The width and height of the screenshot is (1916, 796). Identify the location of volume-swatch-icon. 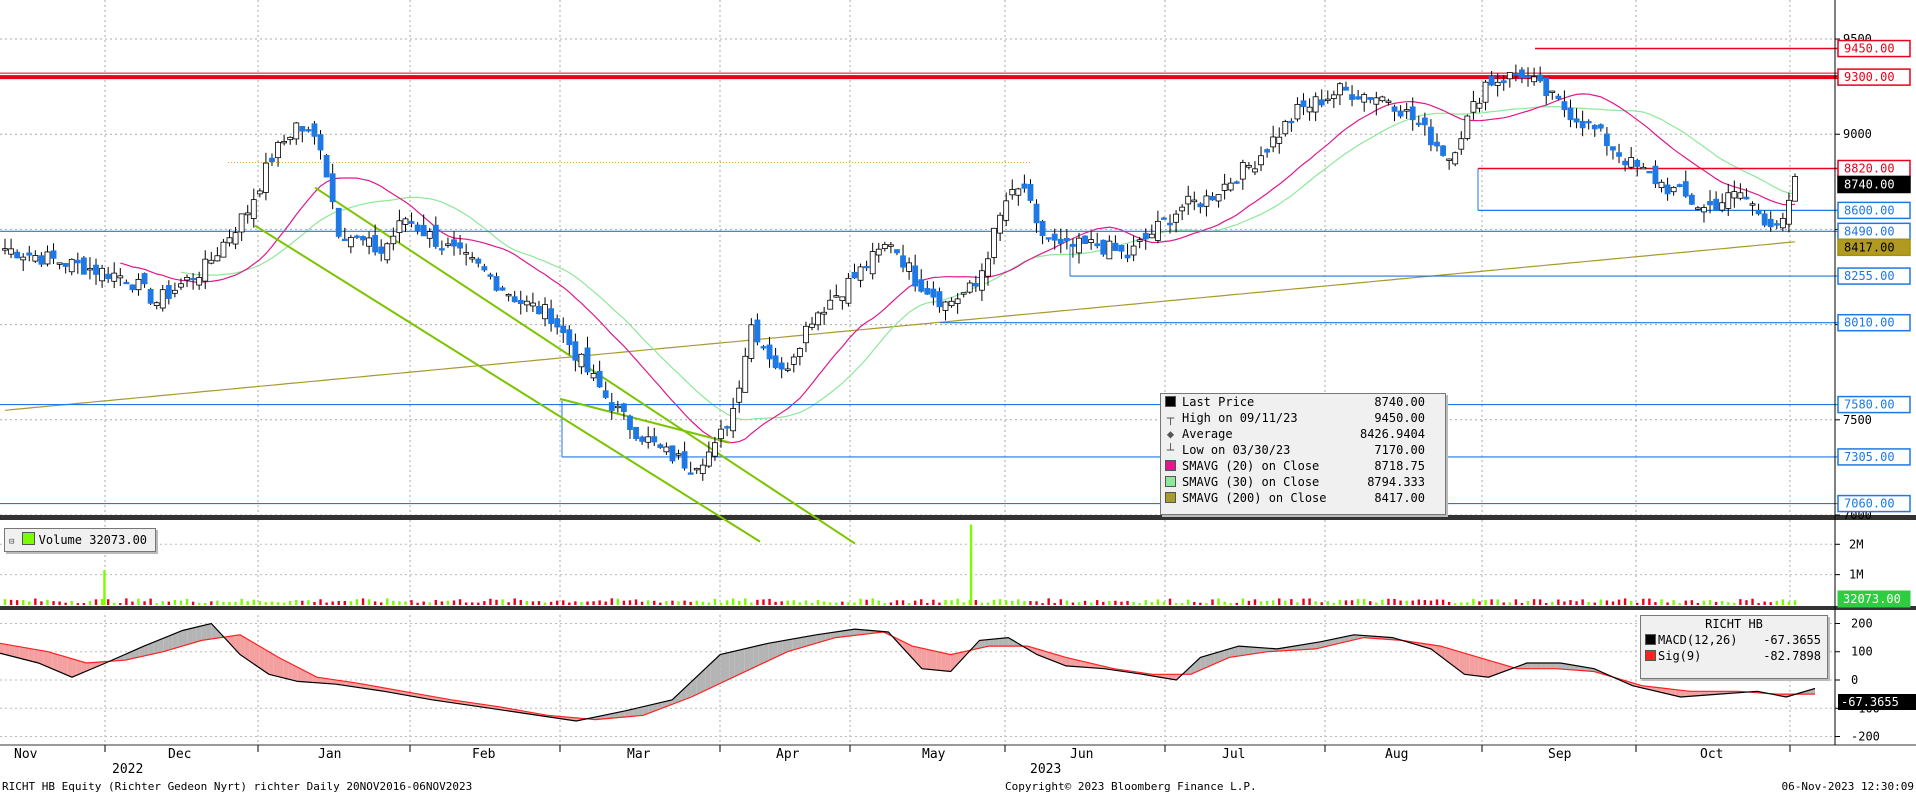
(28, 538).